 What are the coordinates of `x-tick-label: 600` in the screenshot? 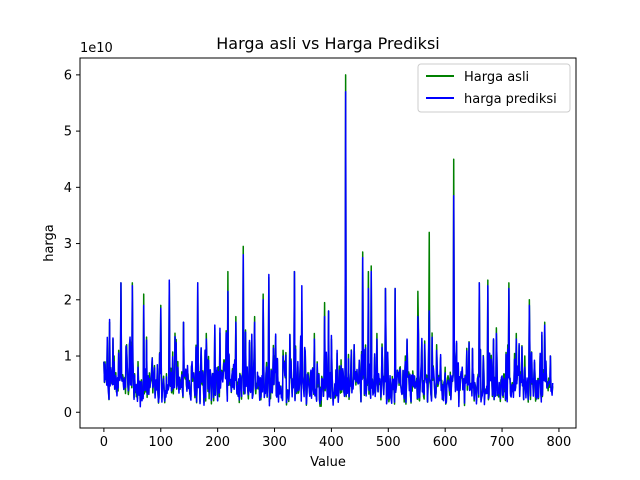 It's located at (445, 442).